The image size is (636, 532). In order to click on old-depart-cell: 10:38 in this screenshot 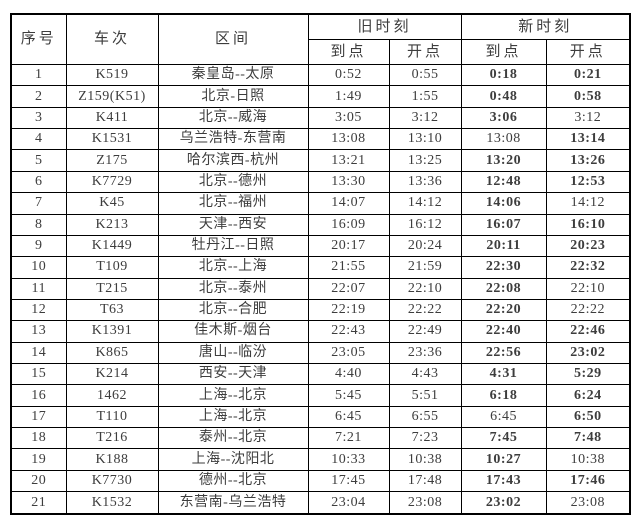, I will do `click(425, 459)`.